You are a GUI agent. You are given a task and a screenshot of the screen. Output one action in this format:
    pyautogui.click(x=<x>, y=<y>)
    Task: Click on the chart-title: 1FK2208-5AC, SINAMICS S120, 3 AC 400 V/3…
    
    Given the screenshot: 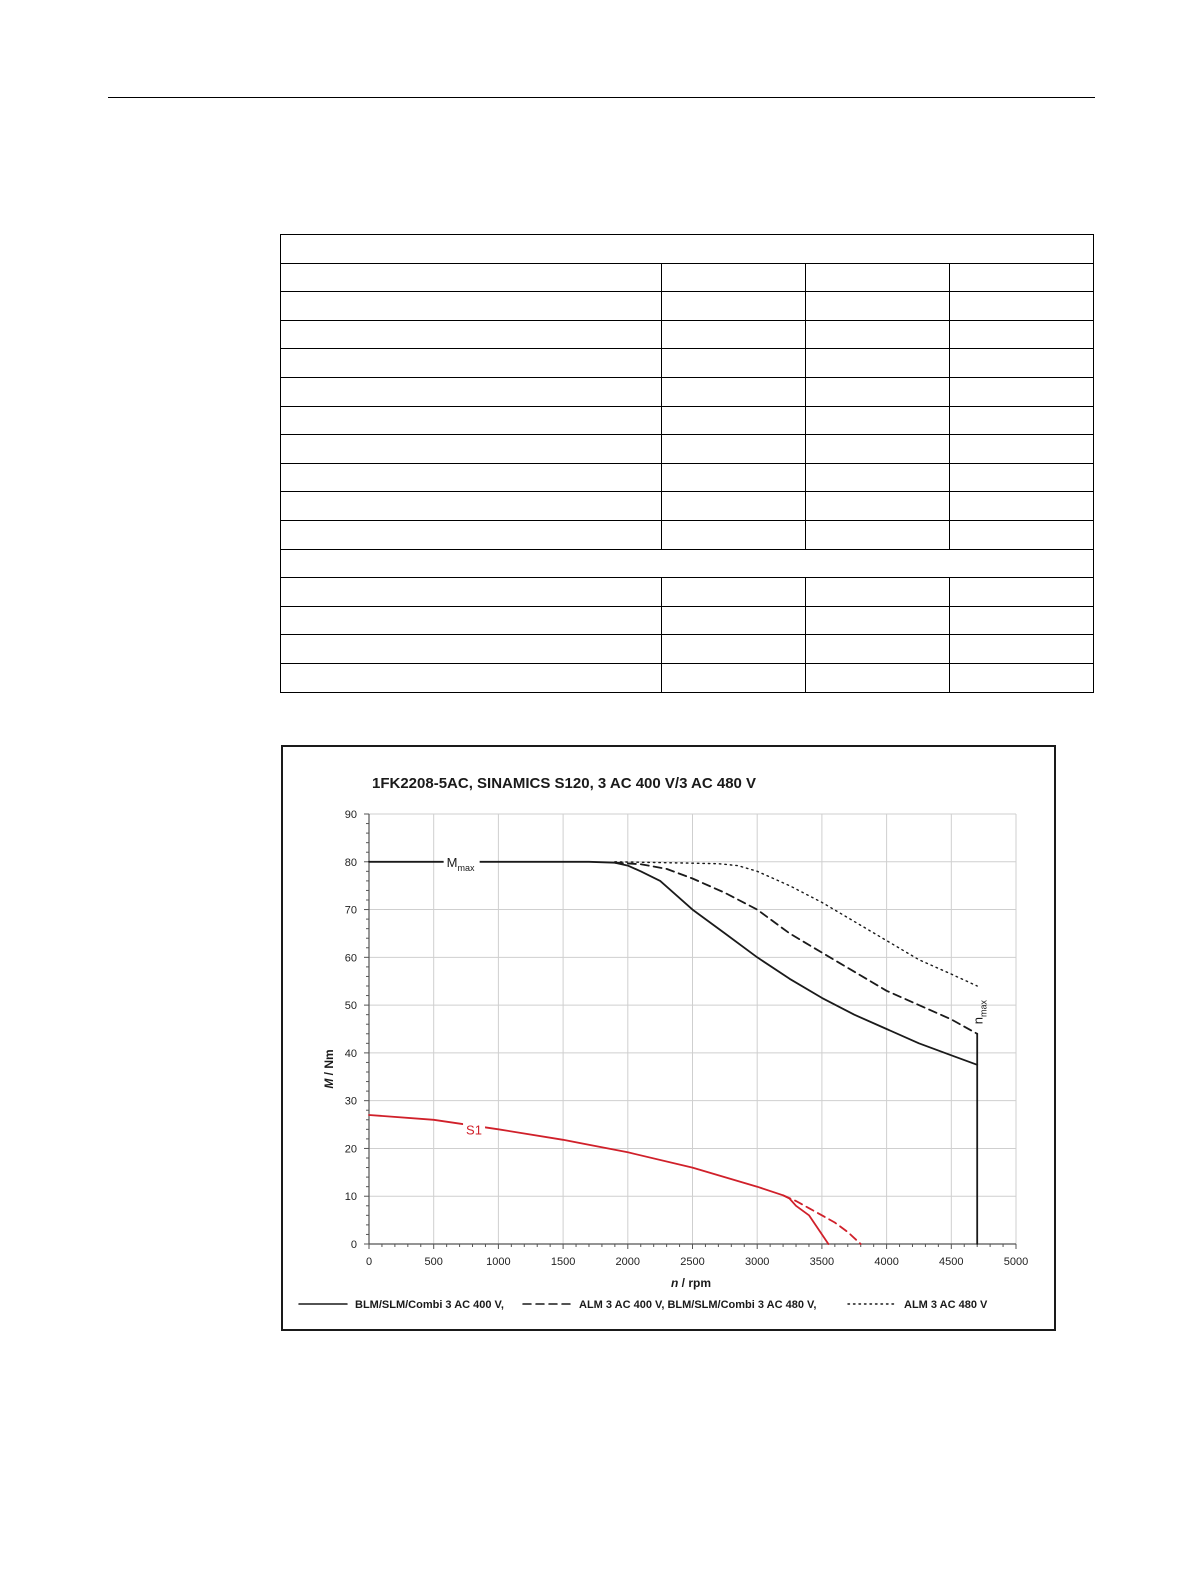 What is the action you would take?
    pyautogui.click(x=564, y=783)
    